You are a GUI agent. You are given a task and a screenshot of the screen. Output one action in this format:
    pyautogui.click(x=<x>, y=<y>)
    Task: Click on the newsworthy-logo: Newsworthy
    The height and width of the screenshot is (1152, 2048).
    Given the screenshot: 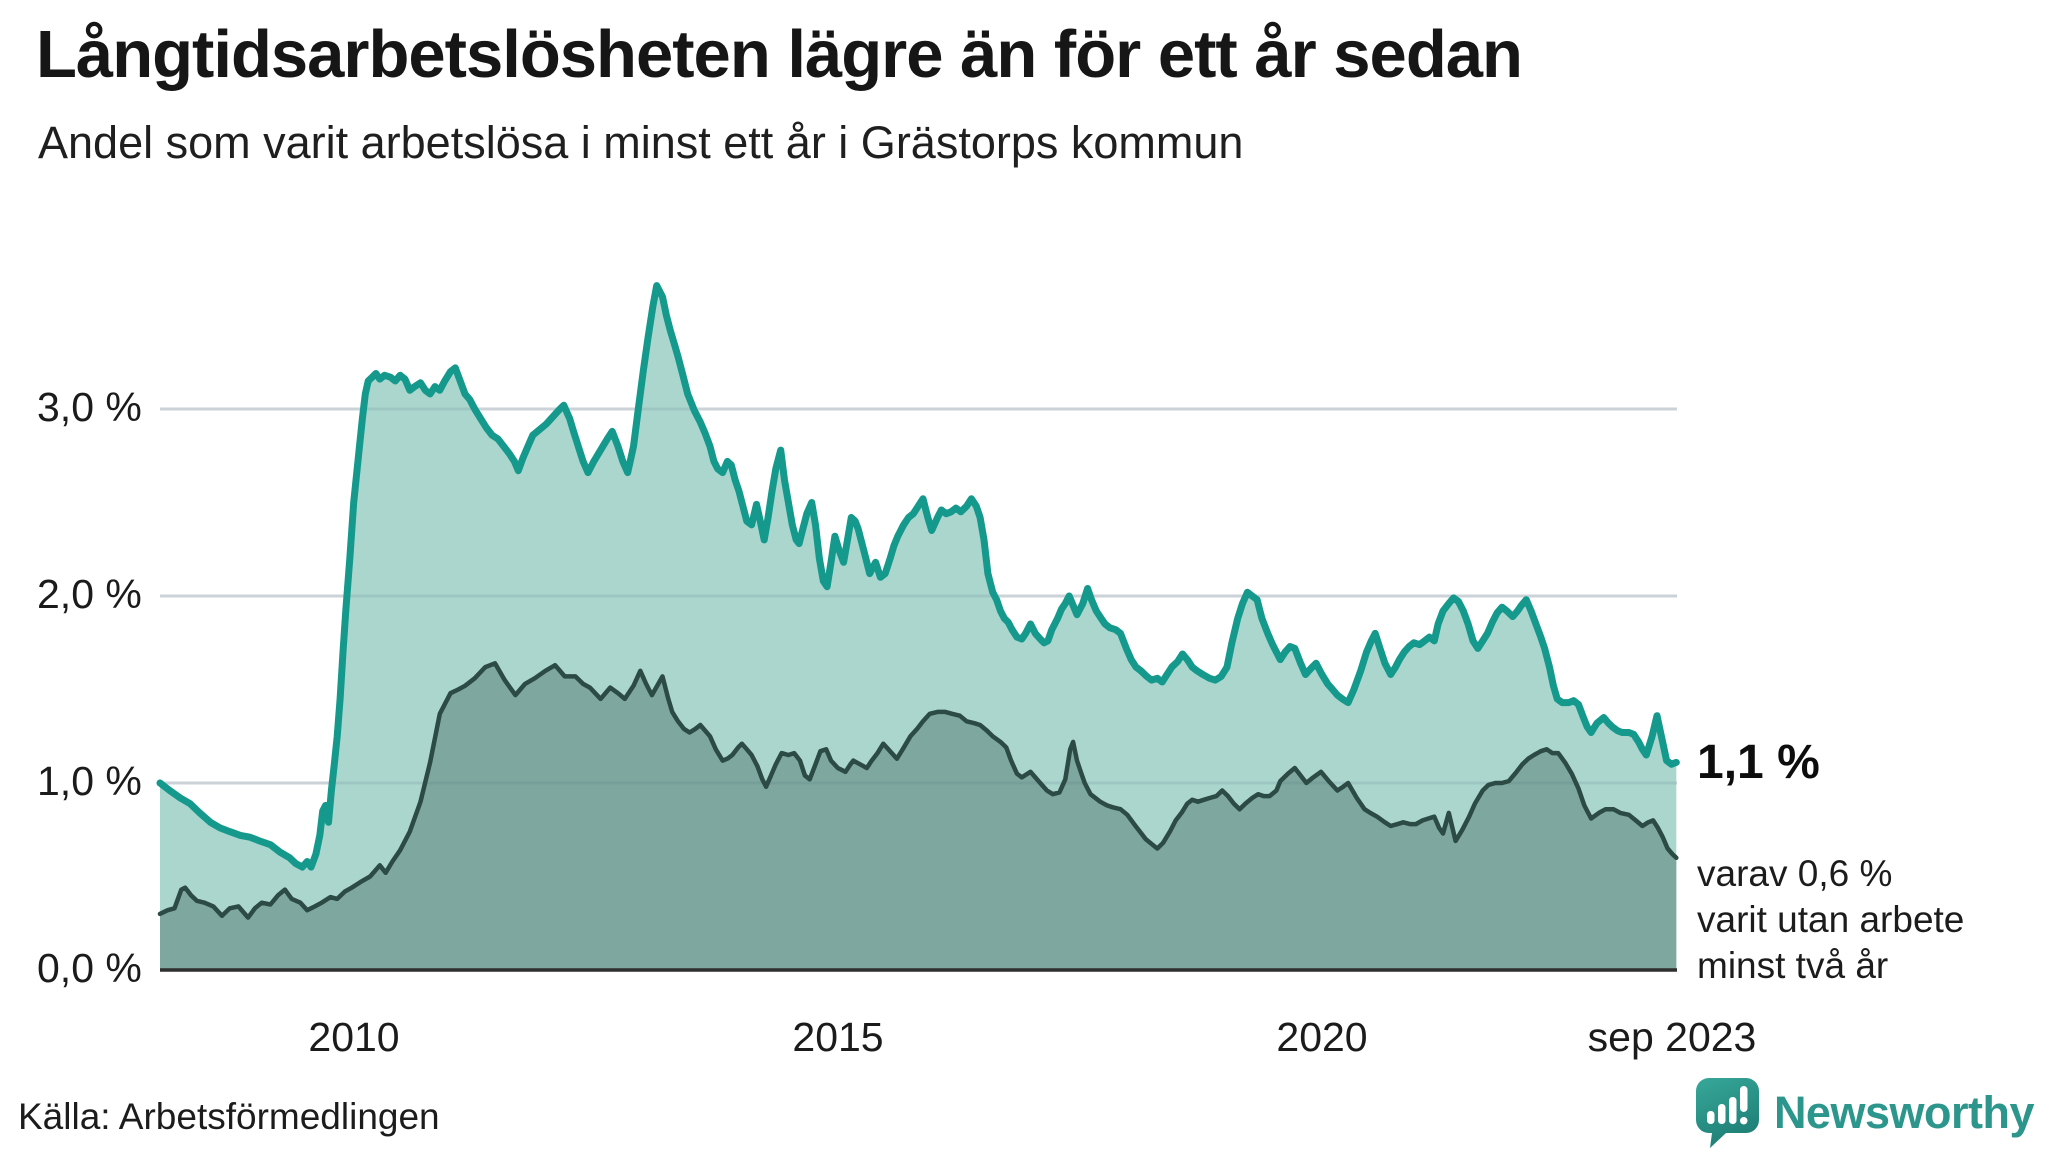 What is the action you would take?
    pyautogui.click(x=1865, y=1113)
    